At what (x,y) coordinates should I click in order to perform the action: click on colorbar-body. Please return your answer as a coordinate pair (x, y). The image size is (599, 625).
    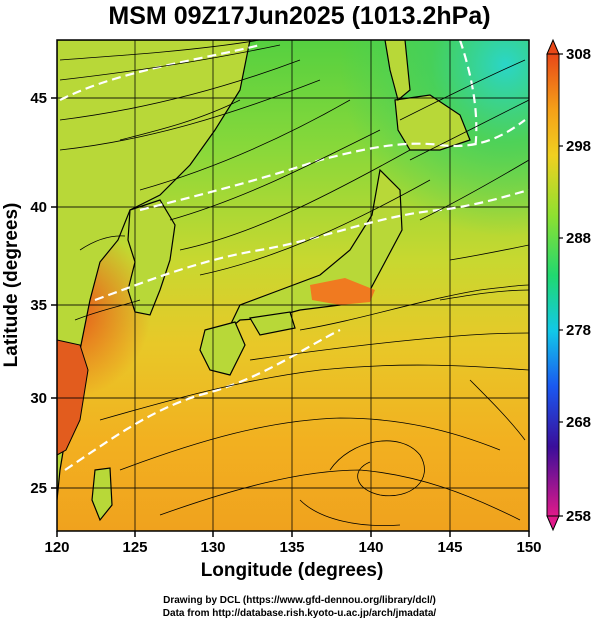
    Looking at the image, I should click on (553, 285).